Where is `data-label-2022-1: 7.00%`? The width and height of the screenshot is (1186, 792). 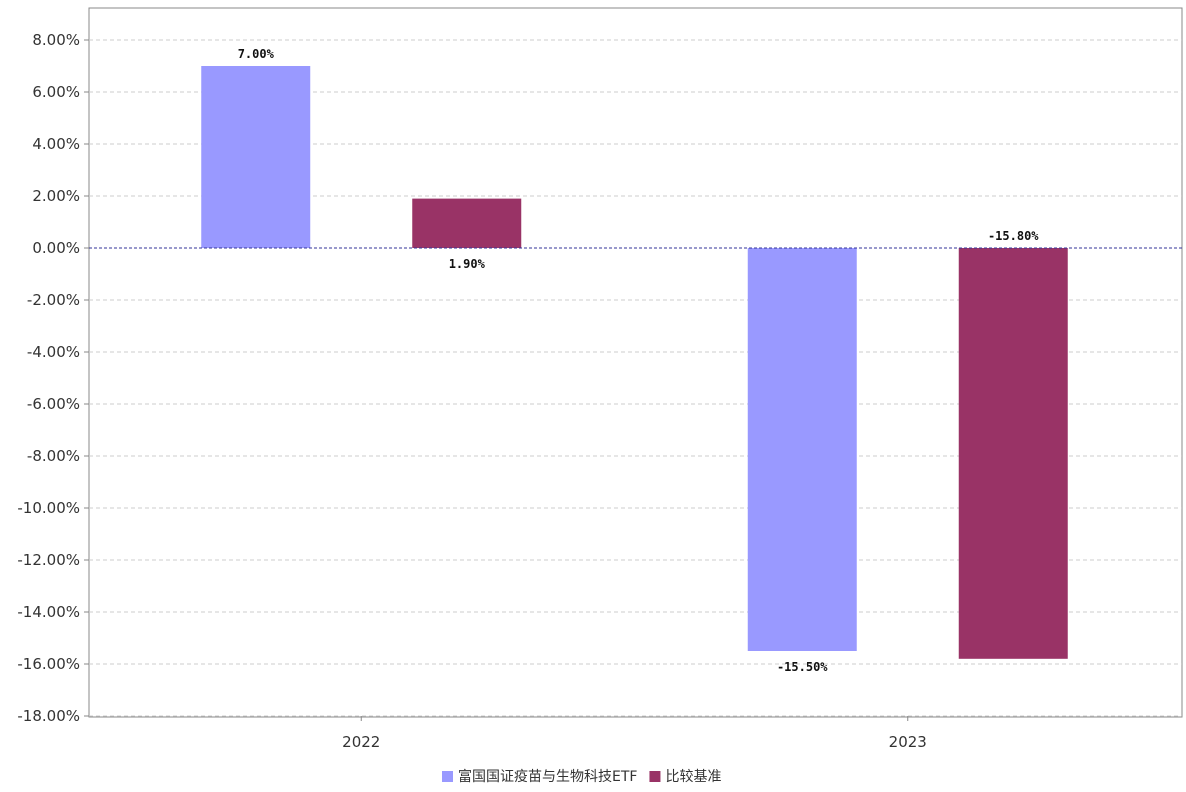
data-label-2022-1: 7.00% is located at coordinates (256, 54).